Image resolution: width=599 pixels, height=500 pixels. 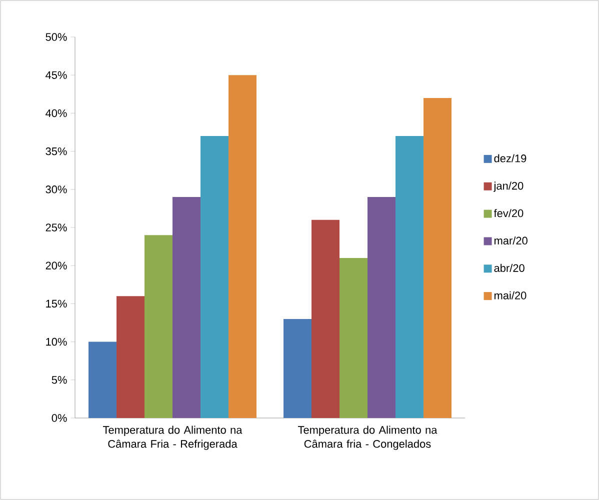 What do you see at coordinates (59, 380) in the screenshot?
I see `y-tick-label: 5%` at bounding box center [59, 380].